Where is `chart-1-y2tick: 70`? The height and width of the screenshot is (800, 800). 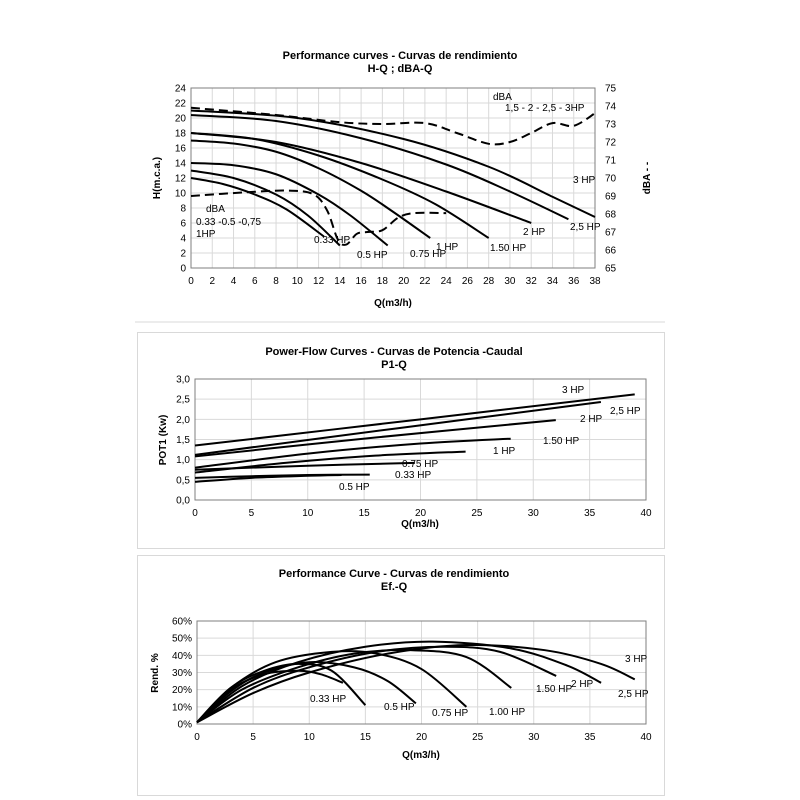
chart-1-y2tick: 70 is located at coordinates (611, 179).